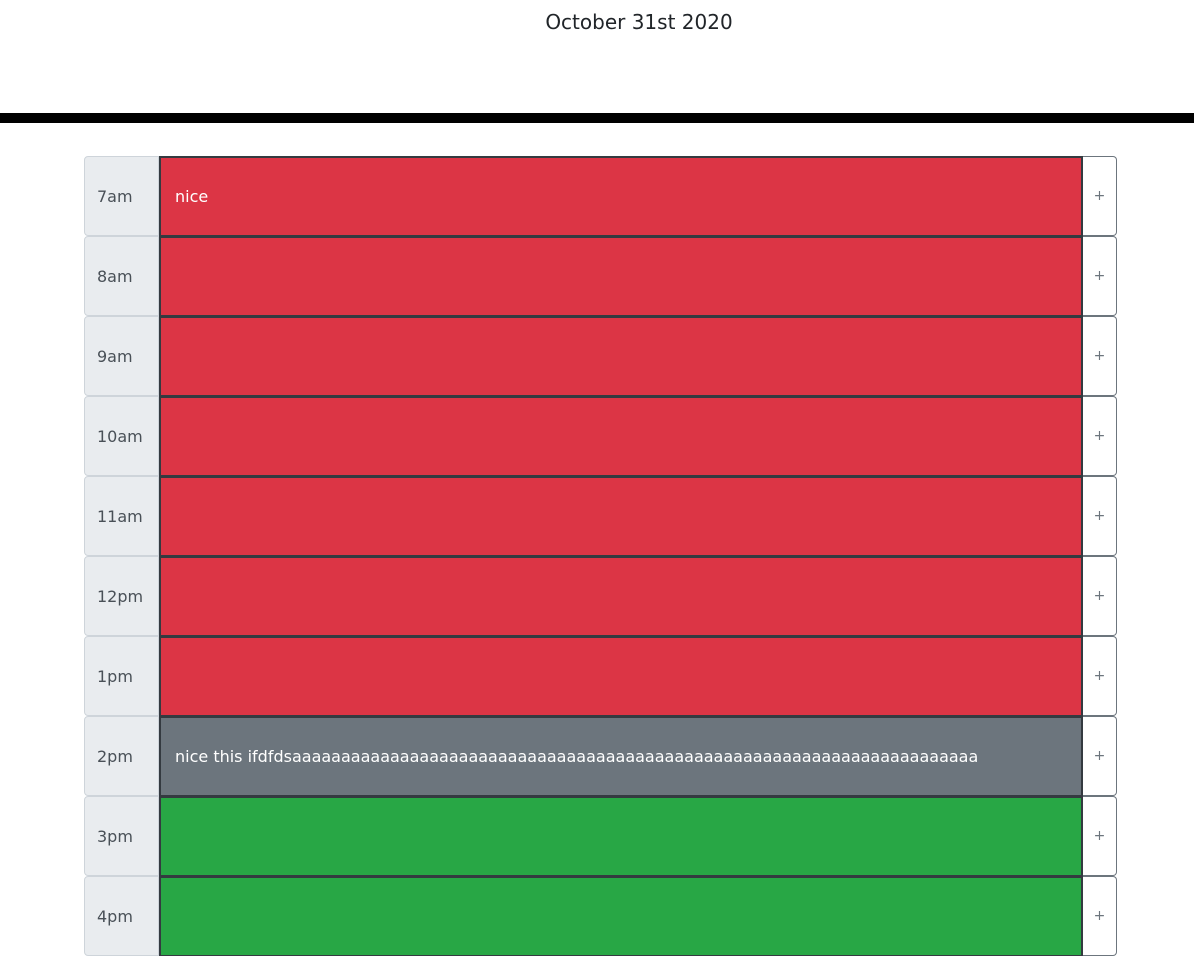  Describe the element at coordinates (621, 196) in the screenshot. I see `description-textarea: nice` at that location.